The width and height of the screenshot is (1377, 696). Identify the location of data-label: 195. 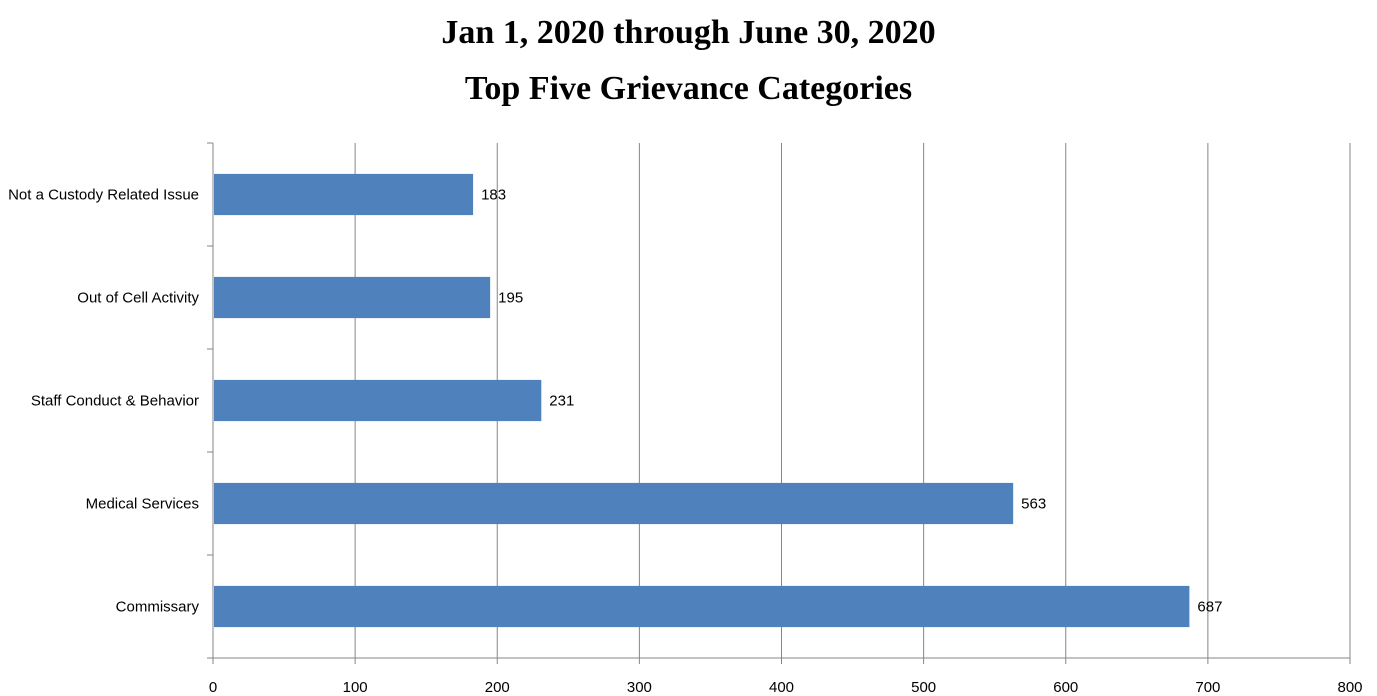
(510, 298).